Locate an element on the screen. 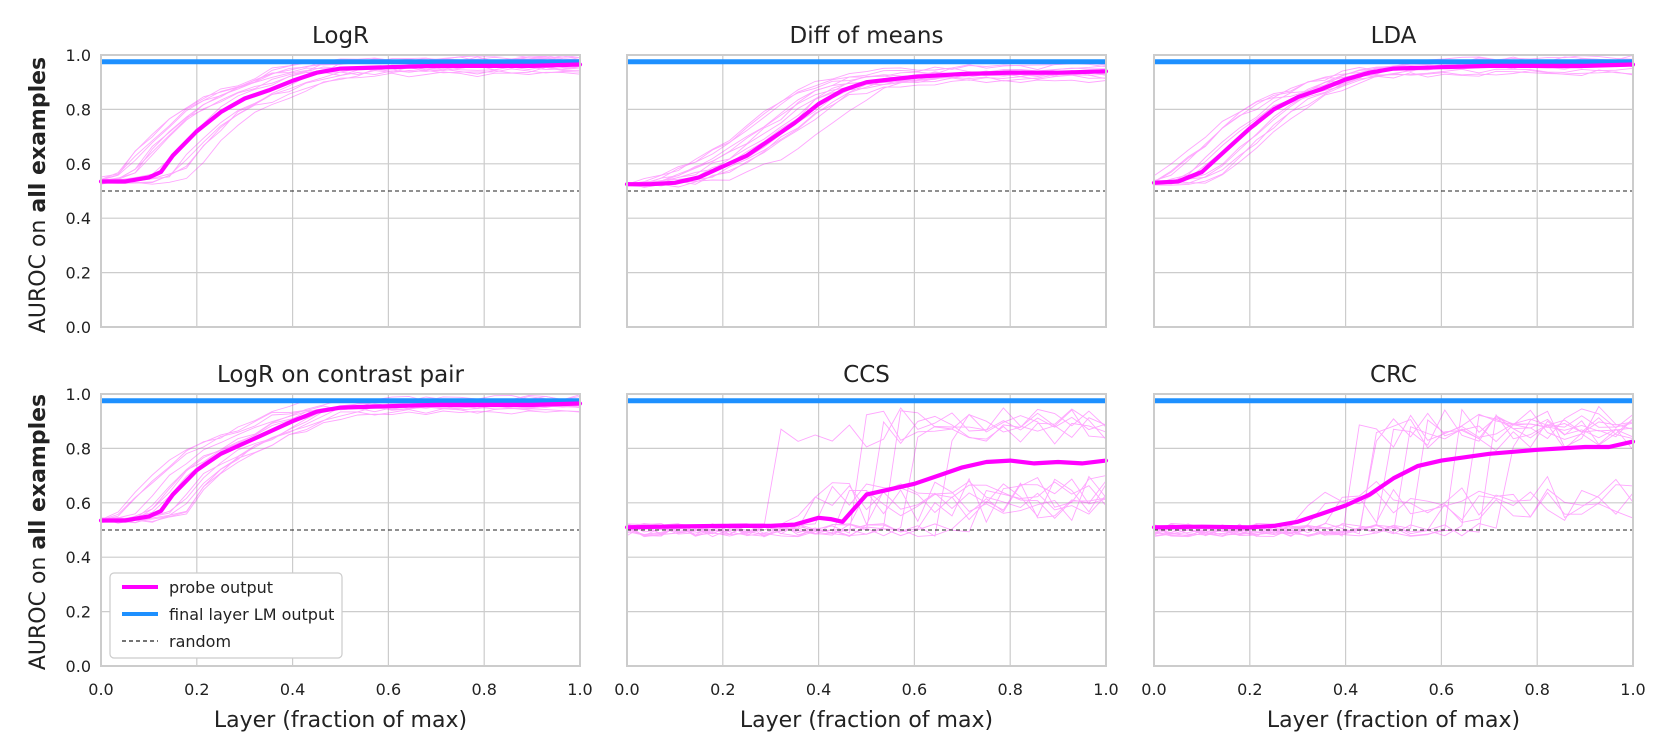 The height and width of the screenshot is (755, 1661). legend-probe-label: probe output is located at coordinates (221, 587).